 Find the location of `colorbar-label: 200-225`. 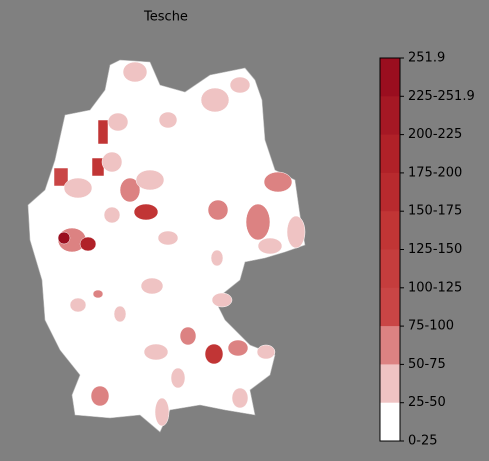

colorbar-label: 200-225 is located at coordinates (435, 134).